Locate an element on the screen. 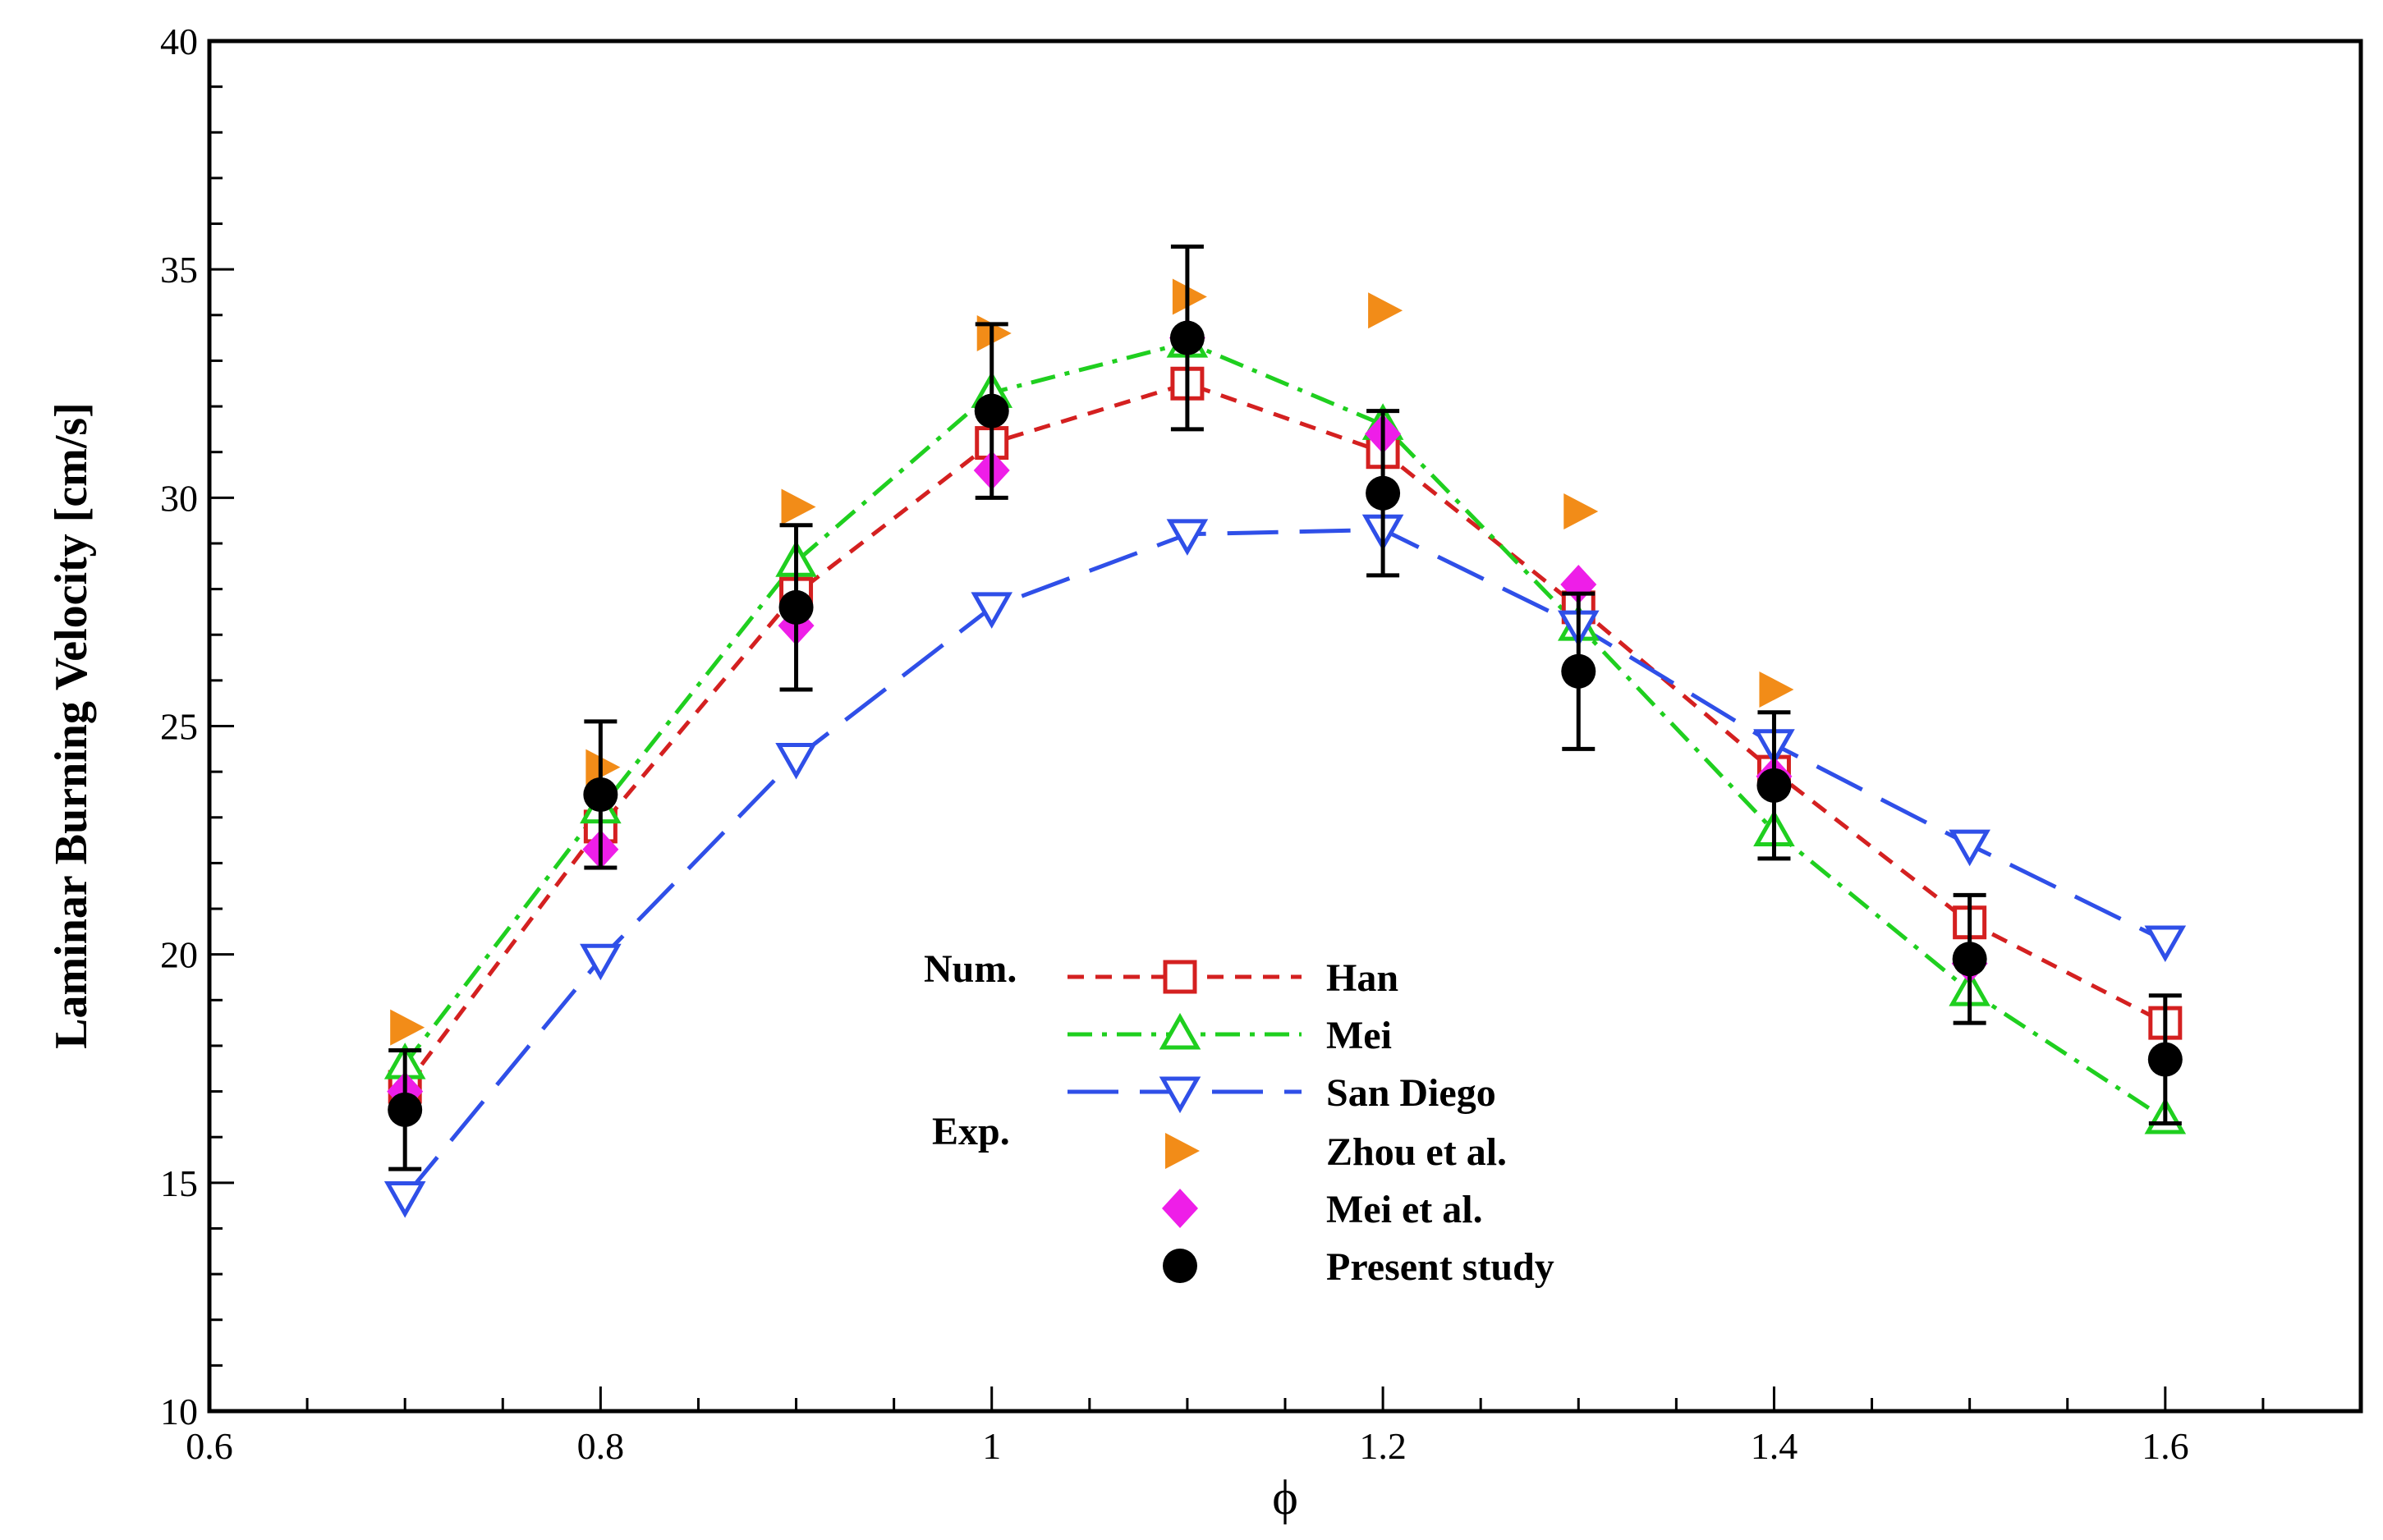 This screenshot has height=1540, width=2383. y-tick-label: 35 is located at coordinates (179, 270).